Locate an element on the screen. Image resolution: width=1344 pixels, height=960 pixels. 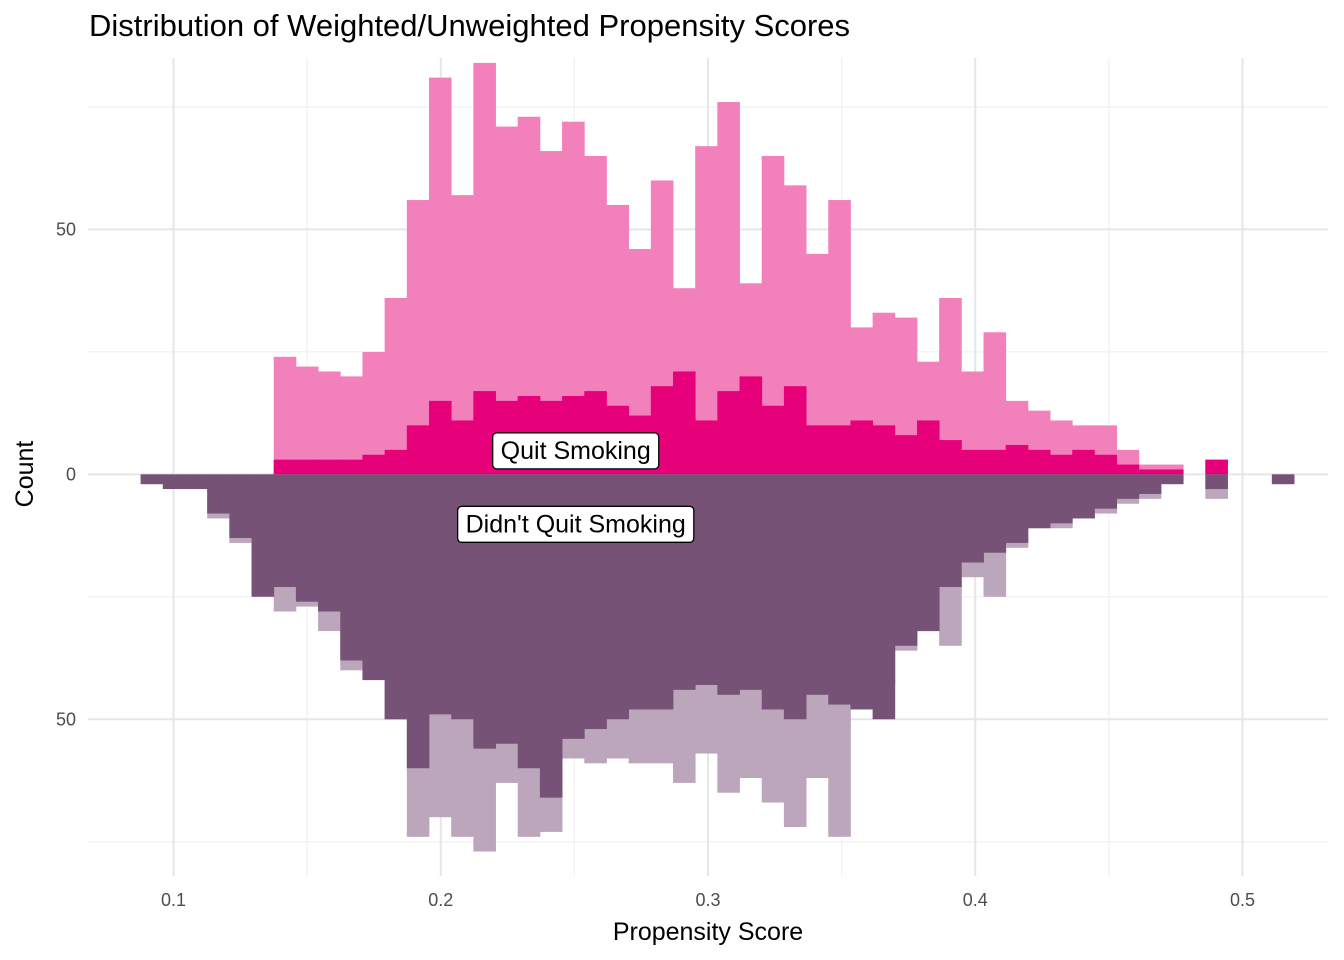
x-axis-title: Propensity Score is located at coordinates (708, 932).